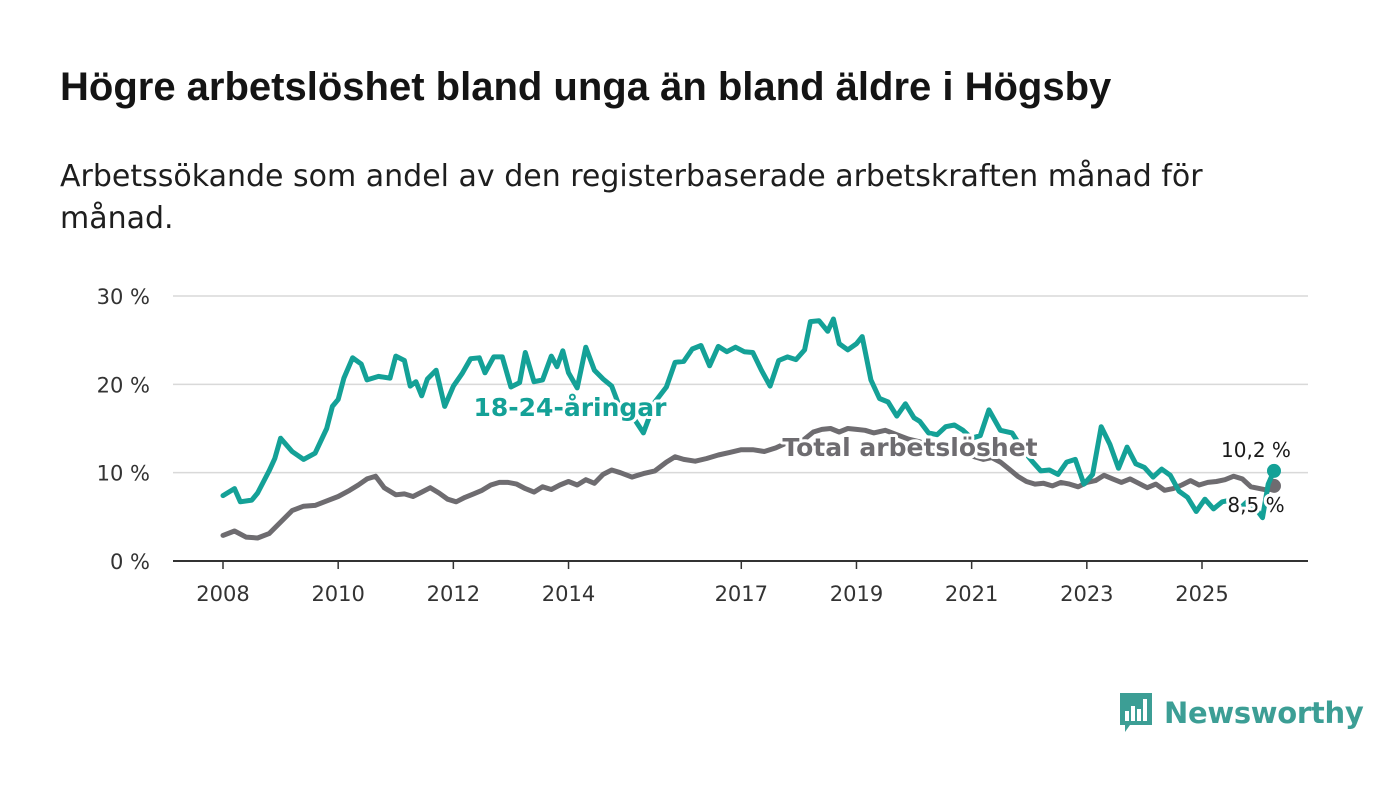  Describe the element at coordinates (337, 594) in the screenshot. I see `x-tick-label-1: 2010` at that location.